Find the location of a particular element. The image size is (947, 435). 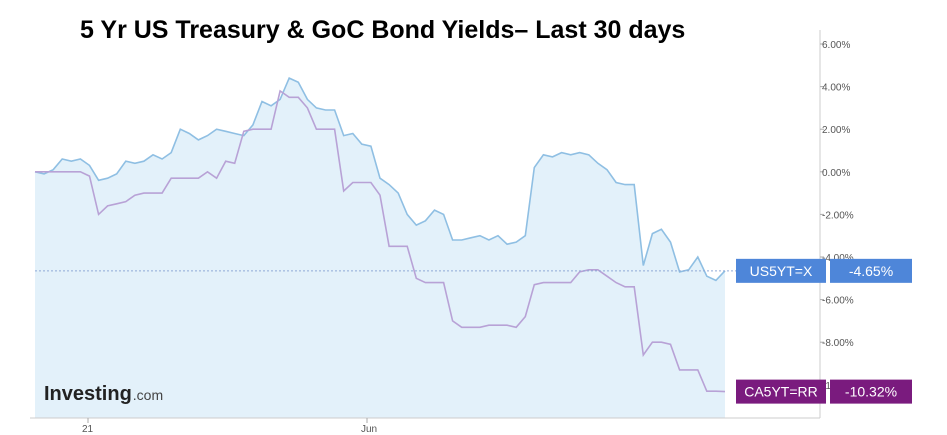

y-tick-label: 2.00% is located at coordinates (836, 130).